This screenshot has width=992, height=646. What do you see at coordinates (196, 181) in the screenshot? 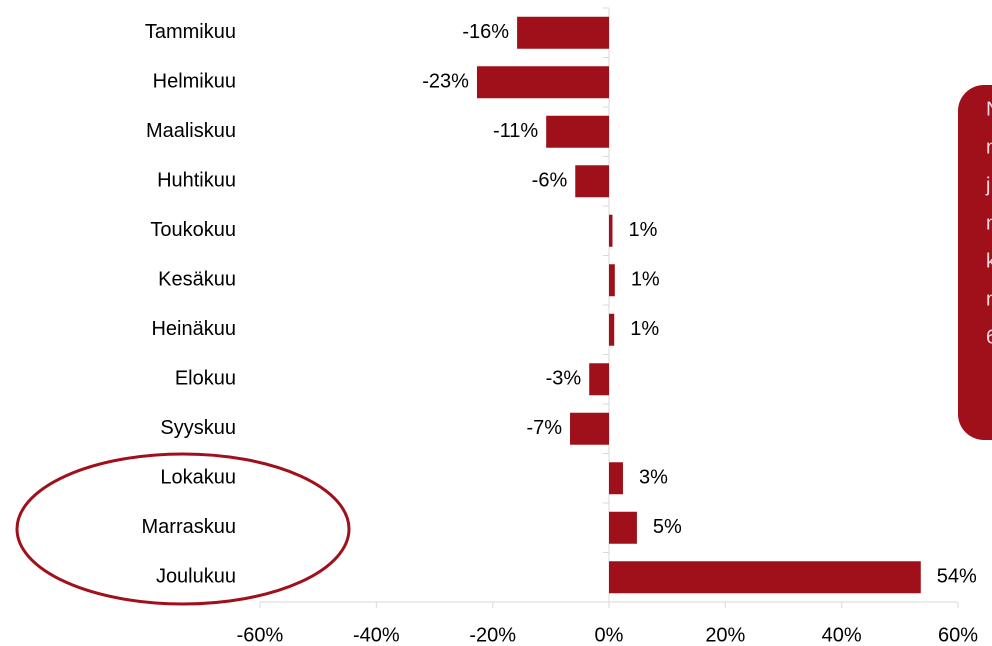
I see `y-tick-label: Huhtikuu` at bounding box center [196, 181].